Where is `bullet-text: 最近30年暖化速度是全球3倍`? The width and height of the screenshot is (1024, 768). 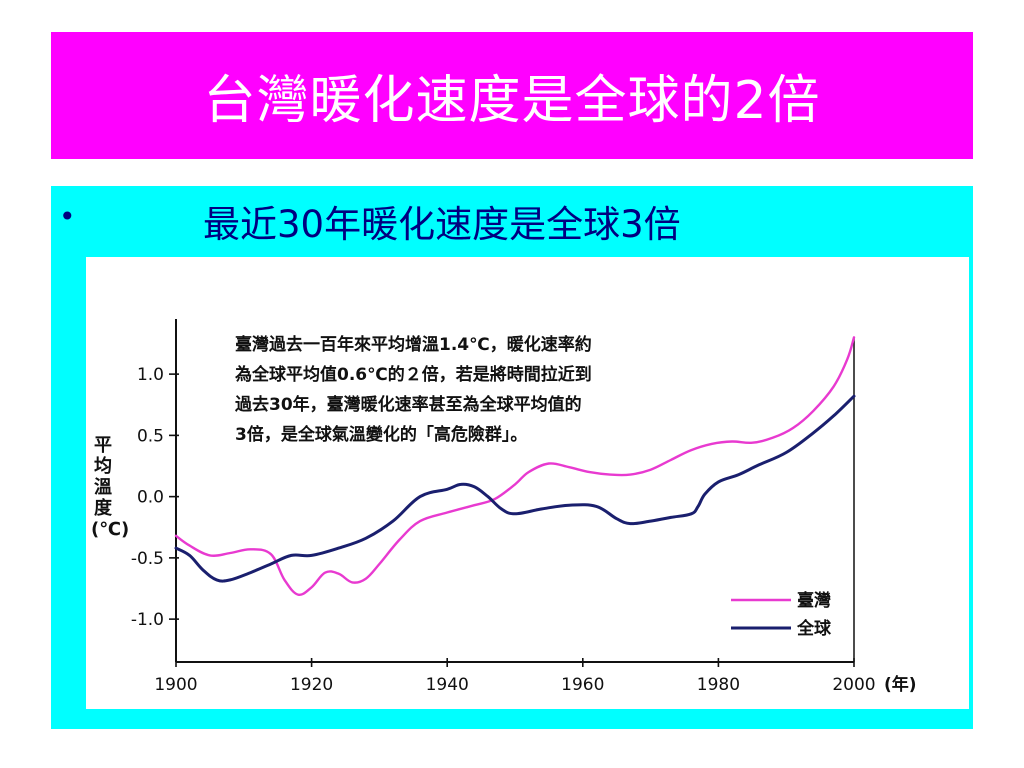
bullet-text: 最近30年暖化速度是全球3倍 is located at coordinates (442, 224).